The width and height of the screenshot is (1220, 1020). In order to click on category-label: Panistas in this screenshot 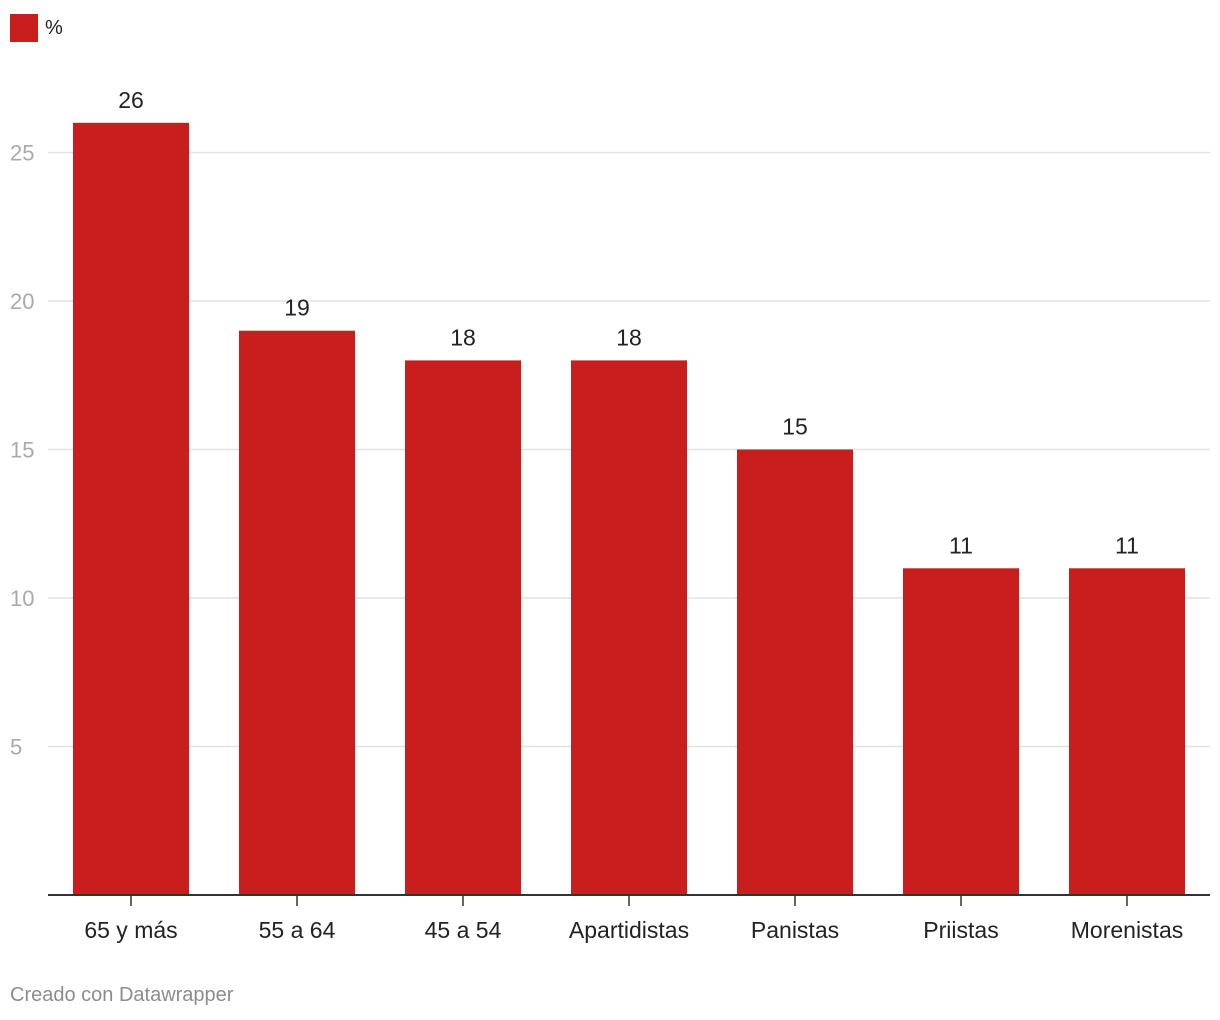, I will do `click(795, 930)`.